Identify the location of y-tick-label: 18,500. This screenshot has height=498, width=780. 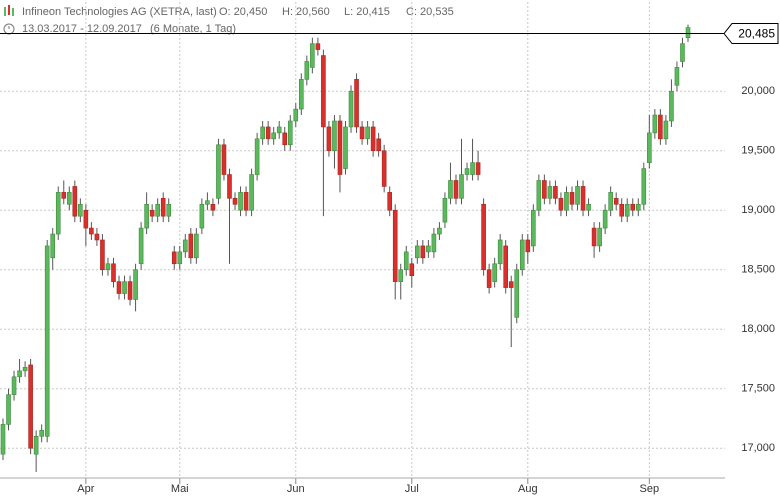
(758, 270).